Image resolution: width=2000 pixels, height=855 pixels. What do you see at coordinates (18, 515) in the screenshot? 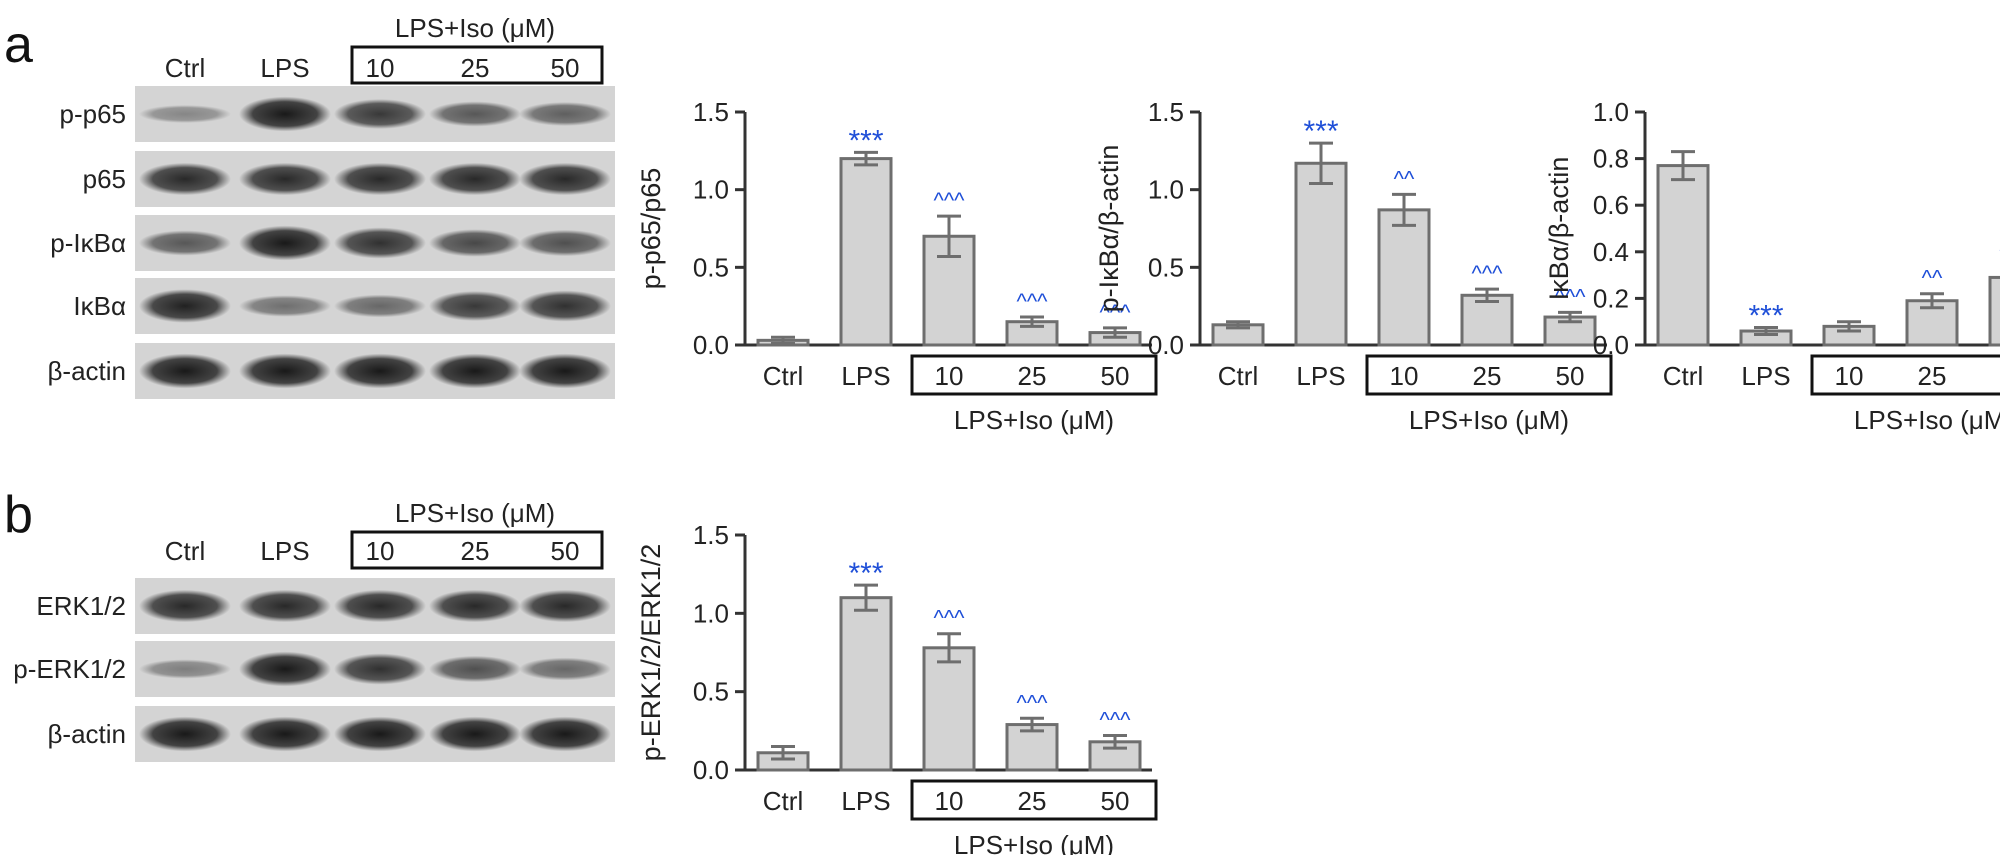
I see `panel-letter: b` at bounding box center [18, 515].